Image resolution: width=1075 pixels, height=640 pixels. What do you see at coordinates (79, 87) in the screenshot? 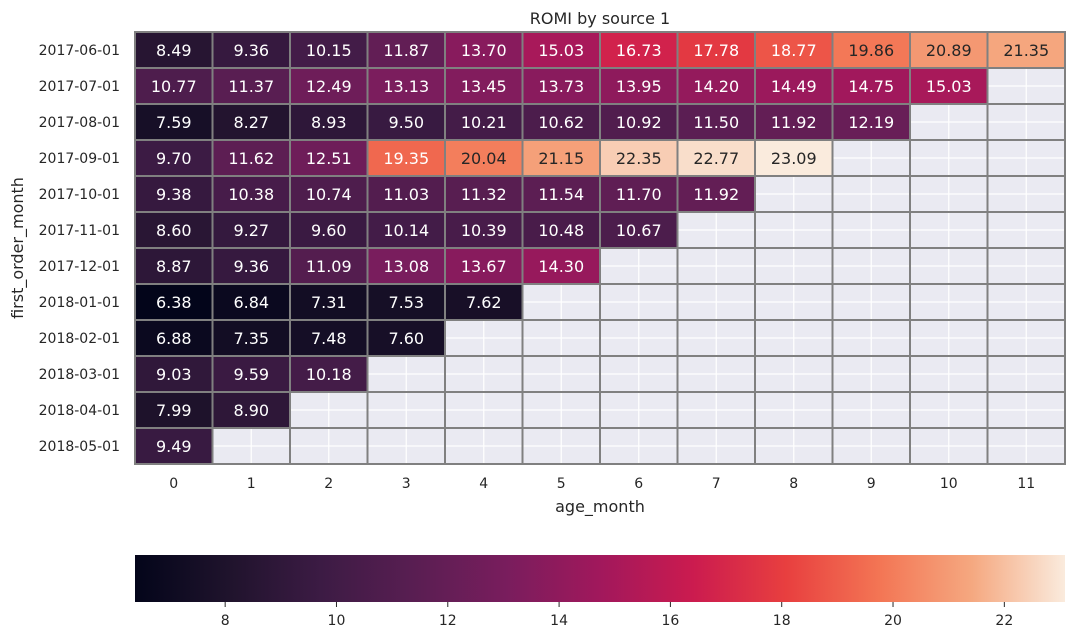
I see `y-tick-label: 2017-07-01` at bounding box center [79, 87].